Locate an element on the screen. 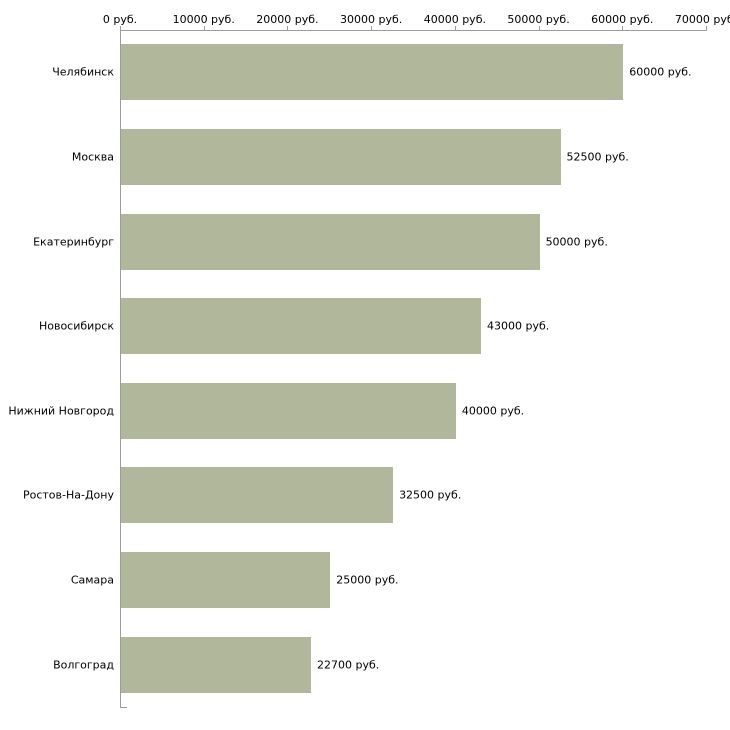 This screenshot has width=730, height=730. value-label: 50000 руб. is located at coordinates (576, 242).